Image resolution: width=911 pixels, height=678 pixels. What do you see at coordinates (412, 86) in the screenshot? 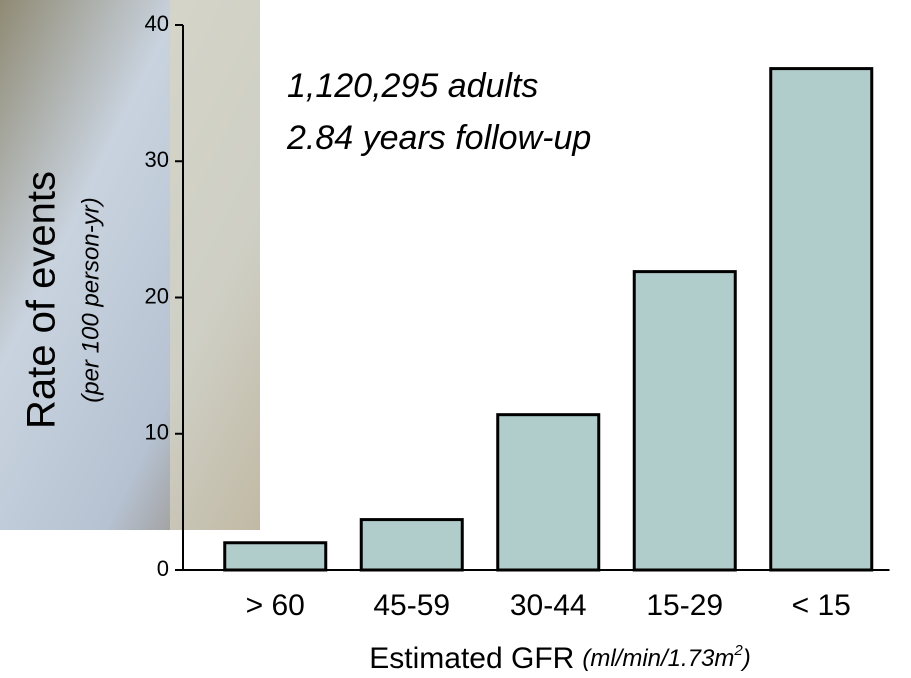
I see `annotation: 1,120,295 adults` at bounding box center [412, 86].